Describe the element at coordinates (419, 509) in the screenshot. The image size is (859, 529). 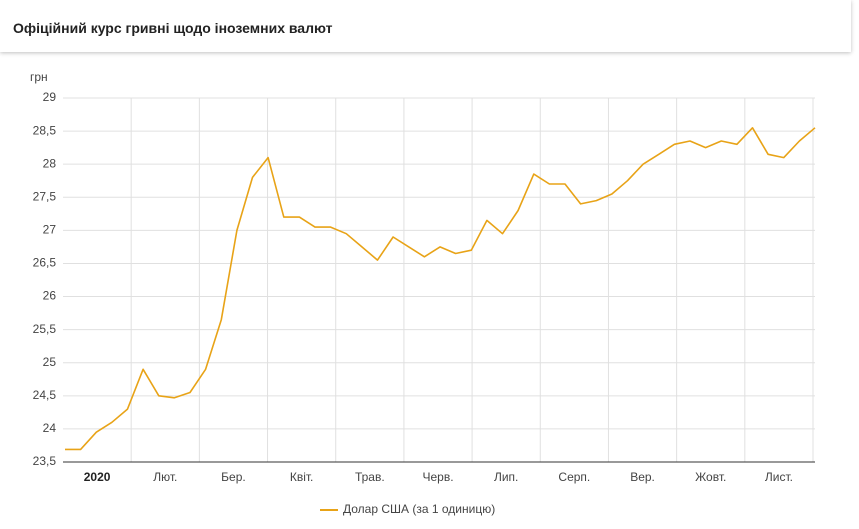
I see `legend-label: Долар США (за 1 одиницю)` at that location.